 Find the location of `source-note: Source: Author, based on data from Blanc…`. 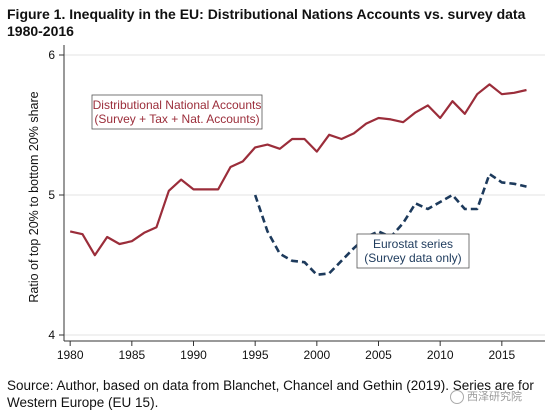

source-note: Source: Author, based on data from Blanc… is located at coordinates (270, 394).